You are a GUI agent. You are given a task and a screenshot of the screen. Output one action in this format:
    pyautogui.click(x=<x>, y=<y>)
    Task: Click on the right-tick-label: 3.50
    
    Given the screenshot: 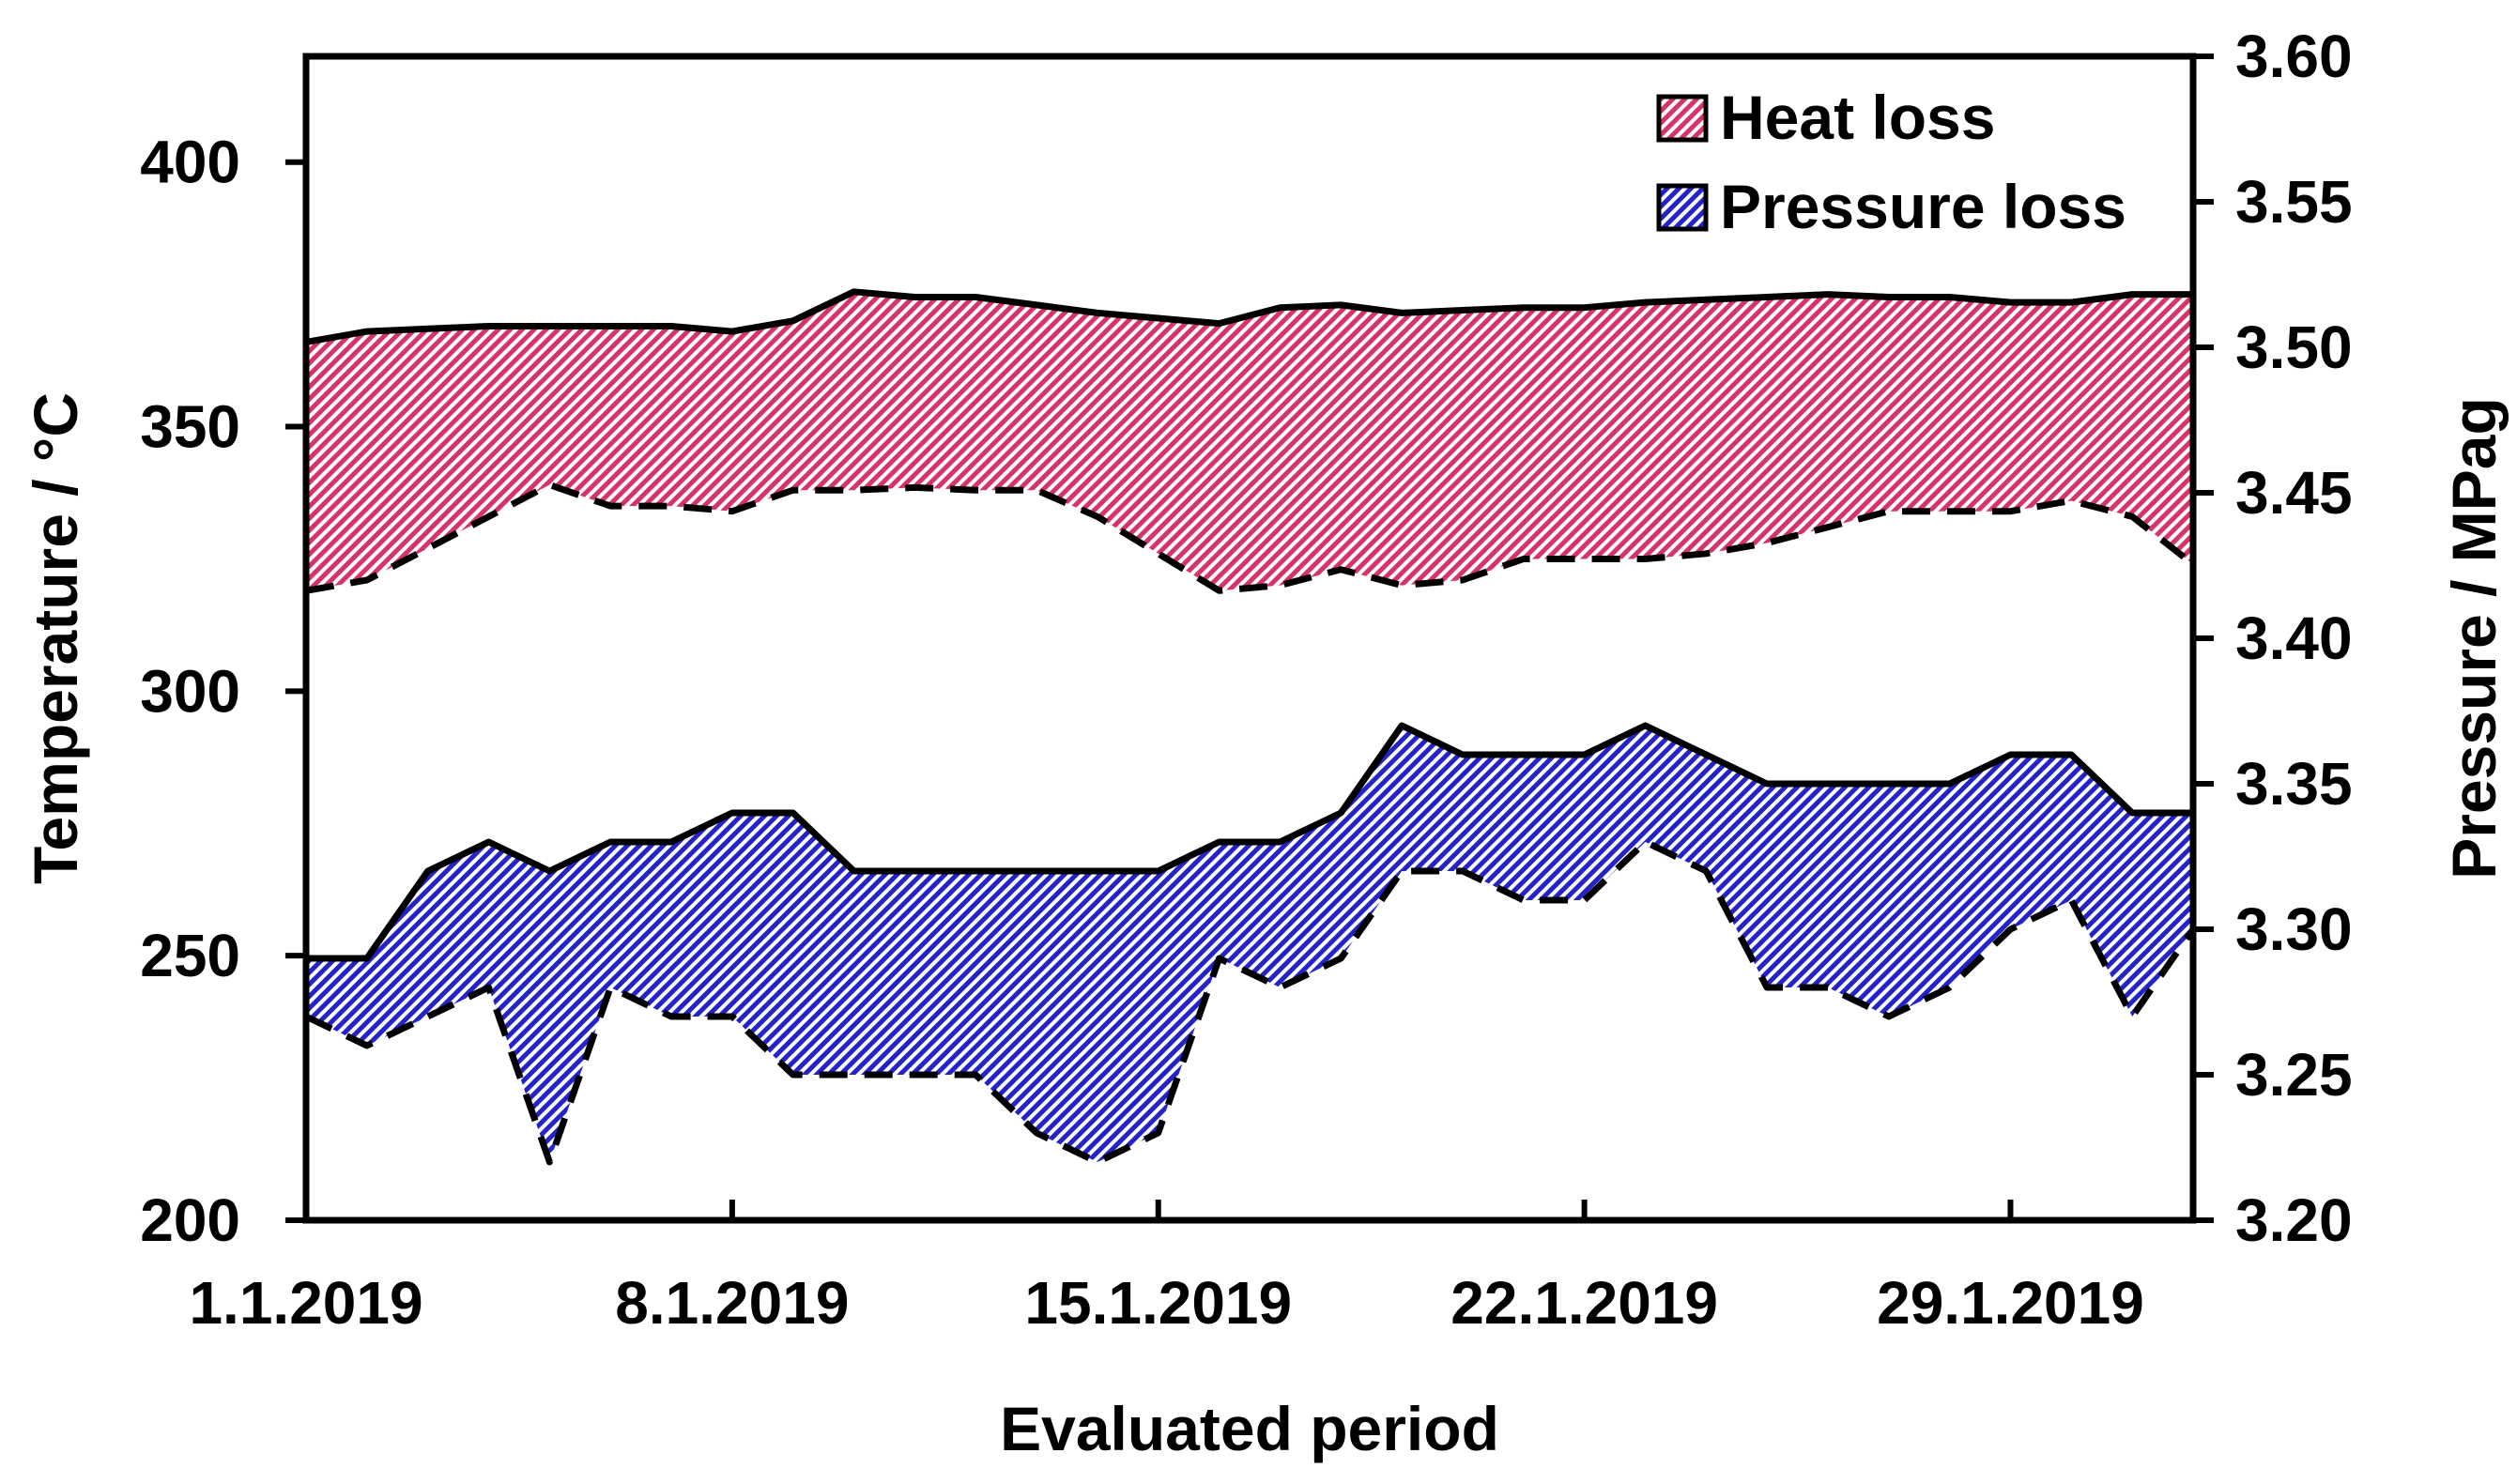 What is the action you would take?
    pyautogui.click(x=2294, y=347)
    